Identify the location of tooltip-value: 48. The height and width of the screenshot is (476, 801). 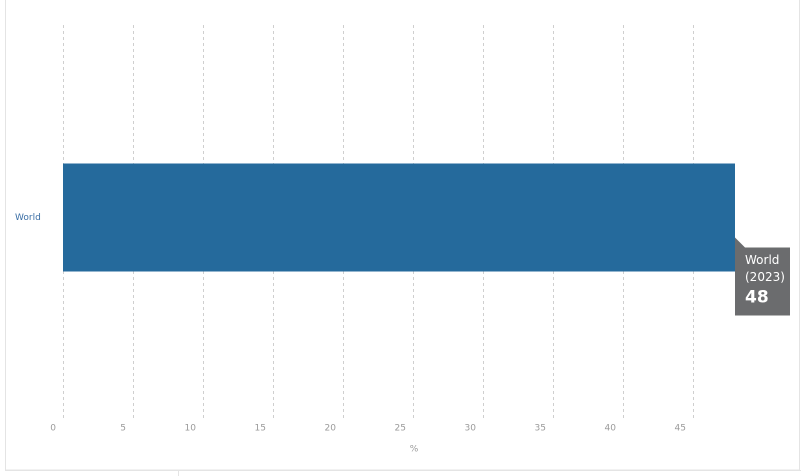
(757, 298).